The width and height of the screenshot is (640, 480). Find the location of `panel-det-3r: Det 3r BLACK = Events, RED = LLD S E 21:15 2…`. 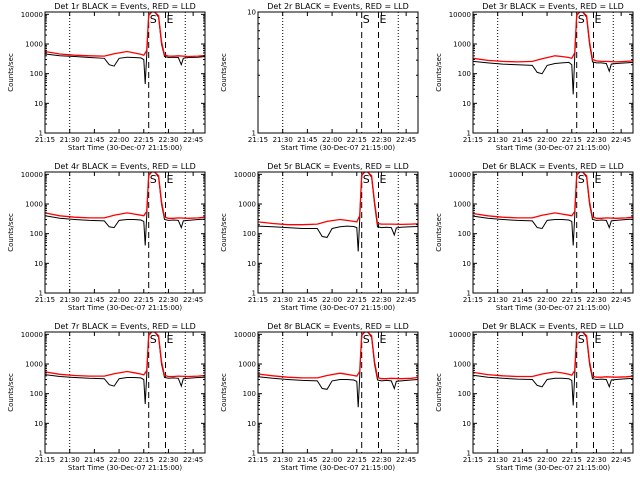

panel-det-3r: Det 3r BLACK = Events, RED = LLD S E 21:15 2… is located at coordinates (534, 77).